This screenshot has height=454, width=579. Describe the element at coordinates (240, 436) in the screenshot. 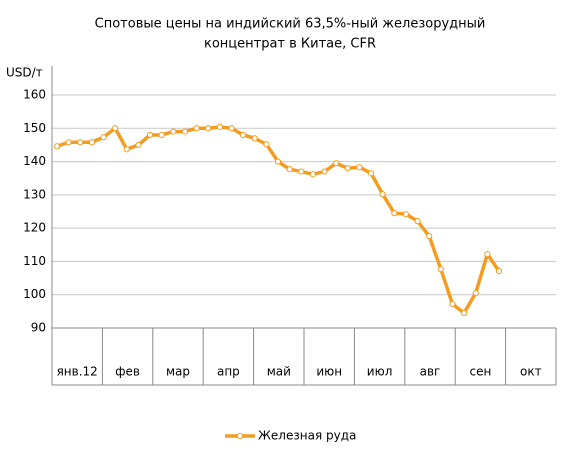

I see `legend-marker` at that location.